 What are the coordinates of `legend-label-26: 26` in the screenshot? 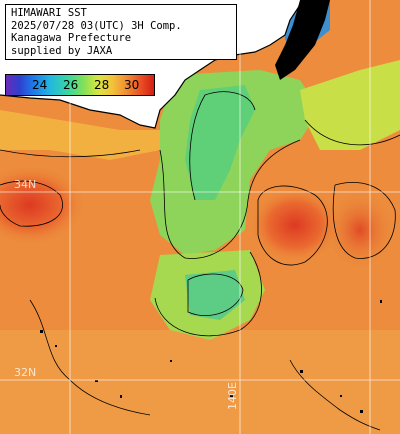 It's located at (71, 85).